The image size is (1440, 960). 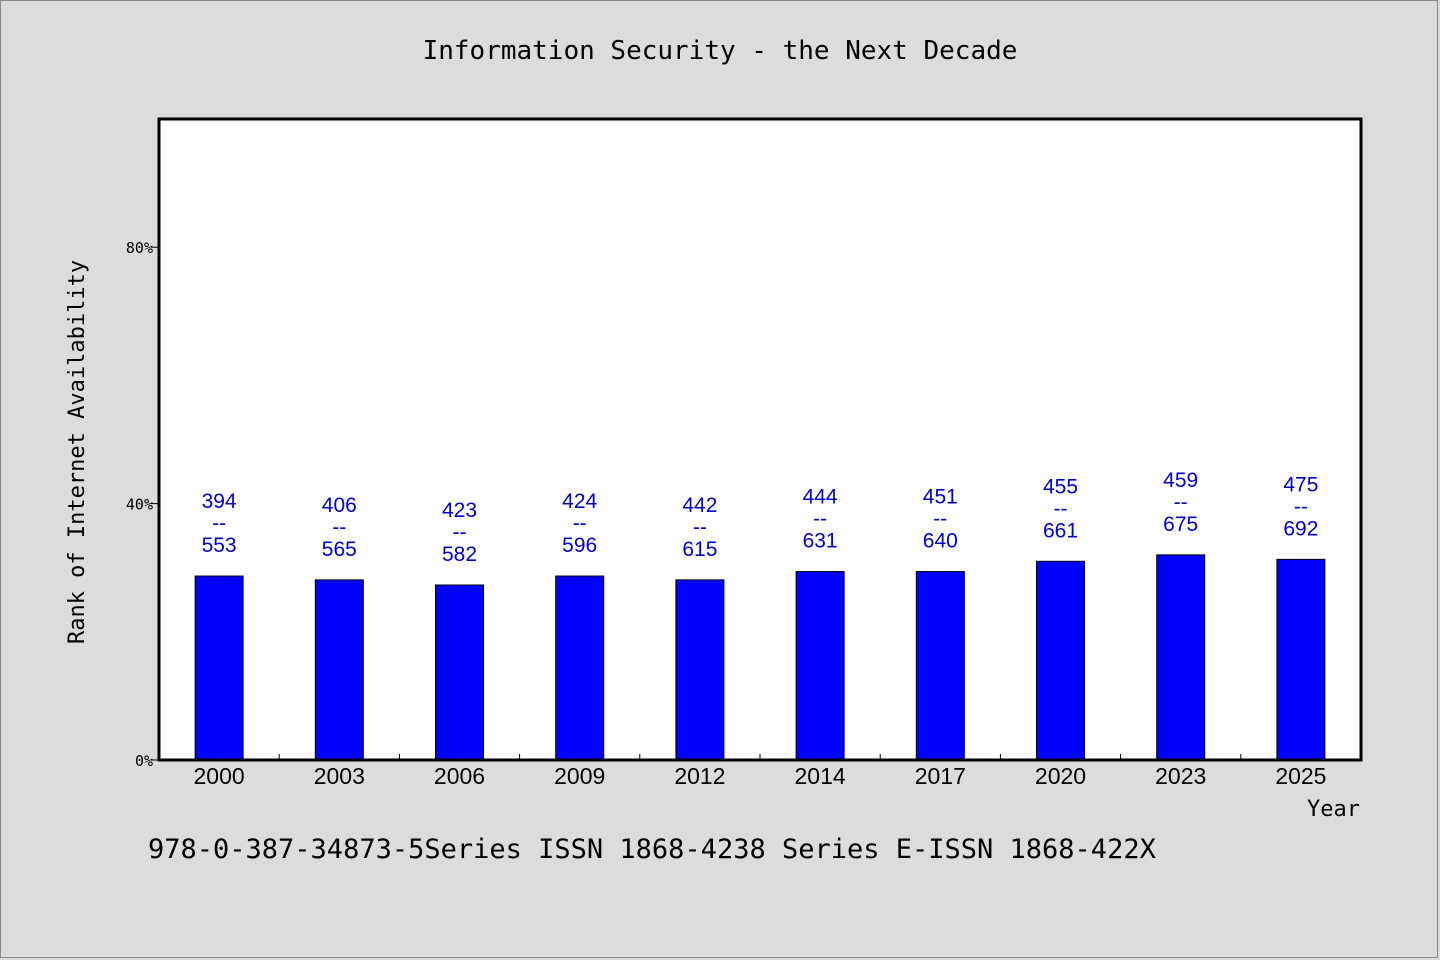 I want to click on bar-2014, so click(x=820, y=666).